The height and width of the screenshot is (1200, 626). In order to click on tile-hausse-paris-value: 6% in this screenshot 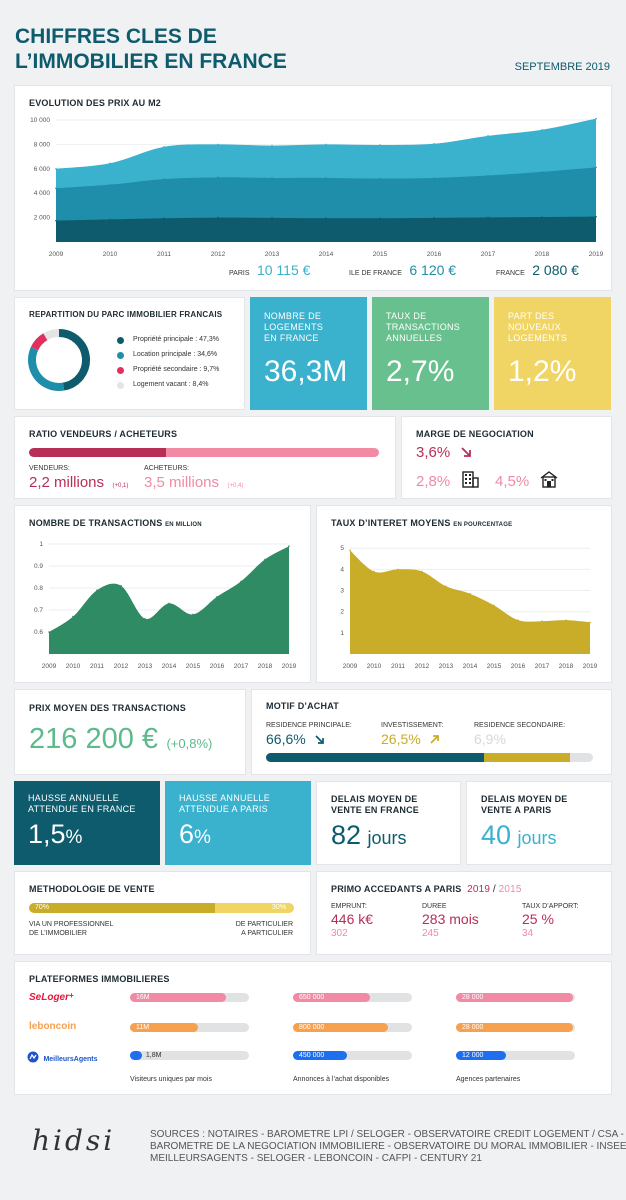, I will do `click(195, 834)`.